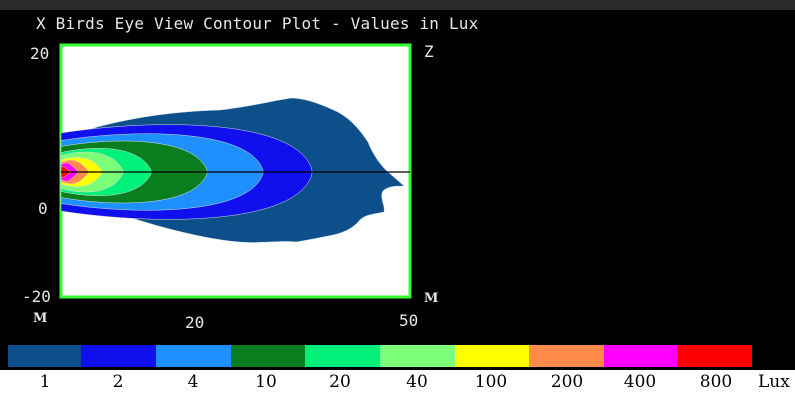  Describe the element at coordinates (266, 382) in the screenshot. I see `legend-label-10: 10` at that location.